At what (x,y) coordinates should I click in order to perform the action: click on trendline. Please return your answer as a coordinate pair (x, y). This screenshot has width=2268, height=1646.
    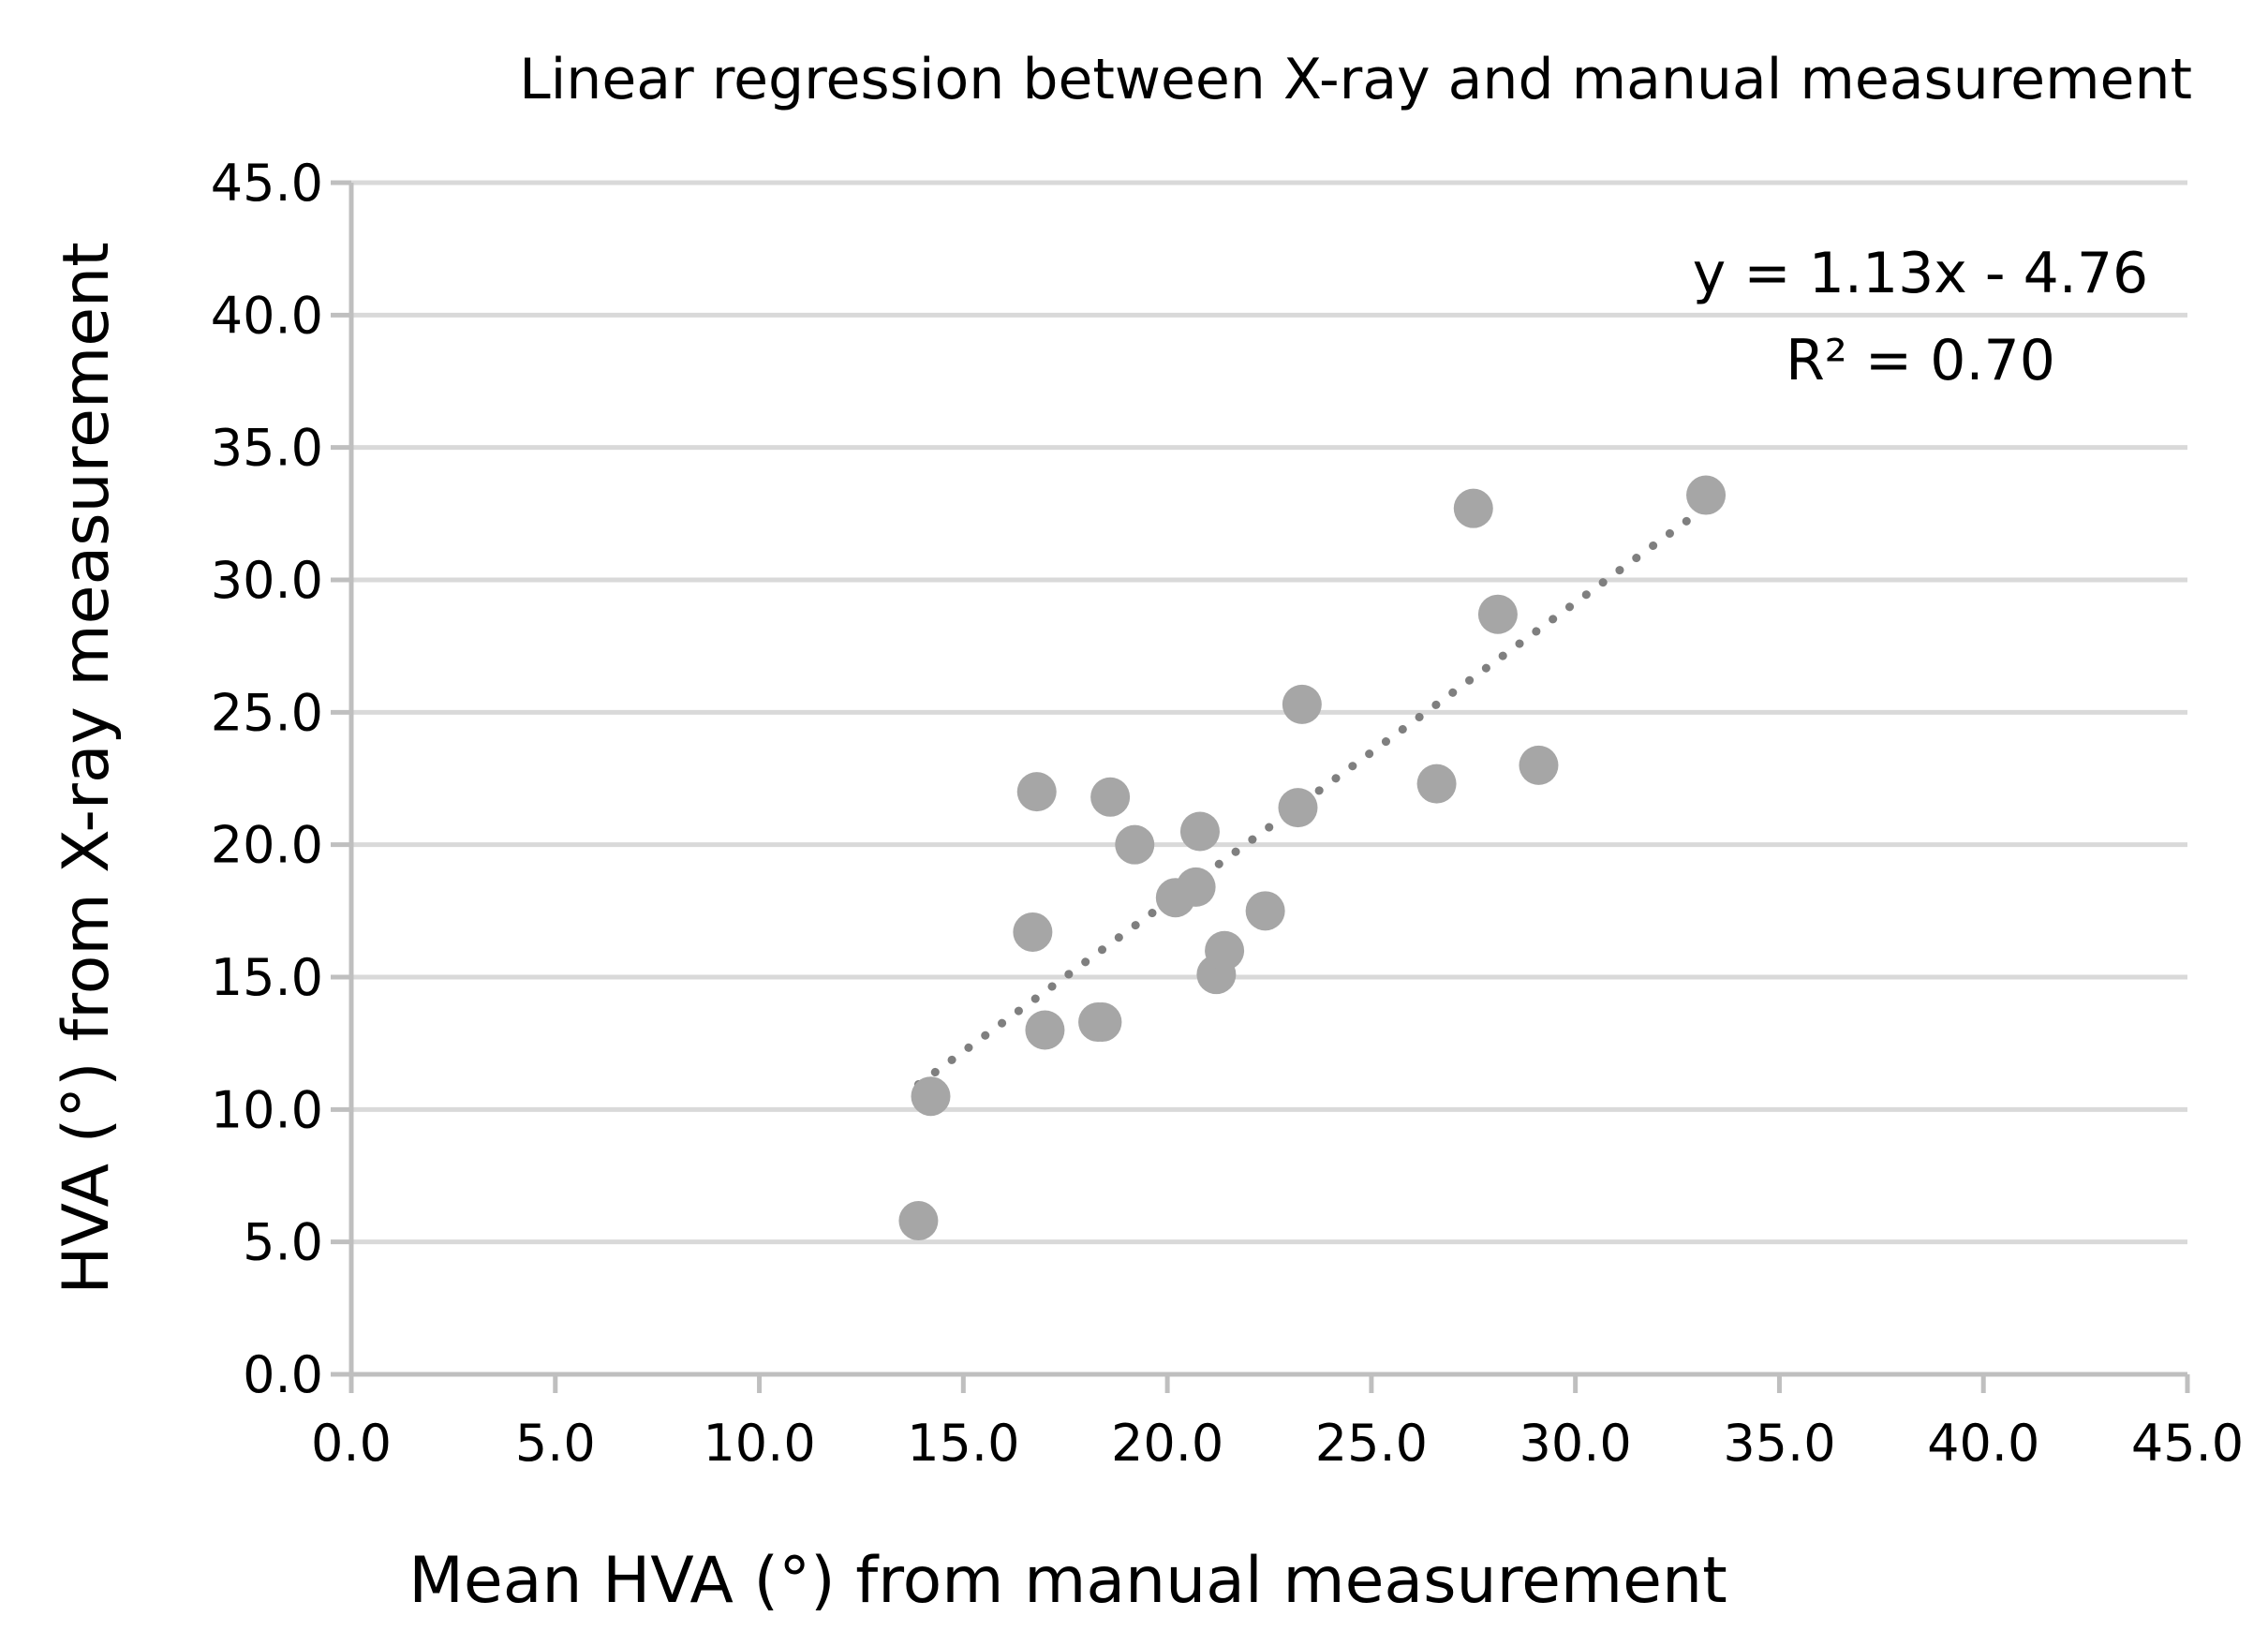
    Looking at the image, I should click on (1312, 796).